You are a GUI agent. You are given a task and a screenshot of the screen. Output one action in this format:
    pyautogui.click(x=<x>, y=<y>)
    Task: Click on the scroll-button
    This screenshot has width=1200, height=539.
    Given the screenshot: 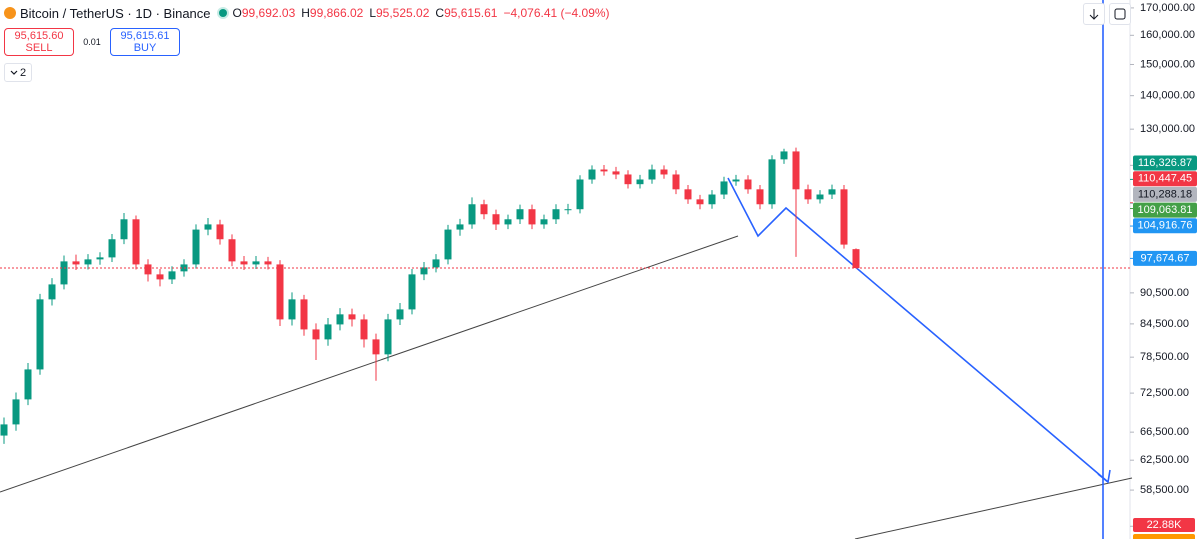 What is the action you would take?
    pyautogui.click(x=1094, y=14)
    